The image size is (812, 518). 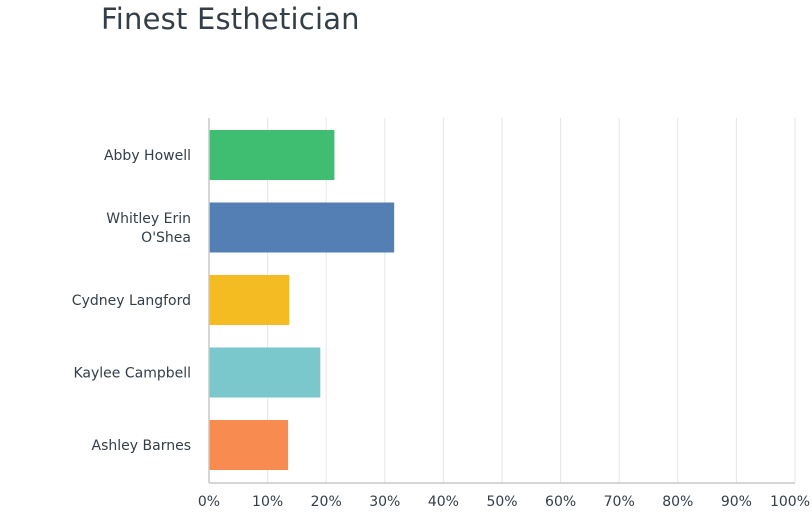 What do you see at coordinates (267, 502) in the screenshot?
I see `x-tick-label: 10%` at bounding box center [267, 502].